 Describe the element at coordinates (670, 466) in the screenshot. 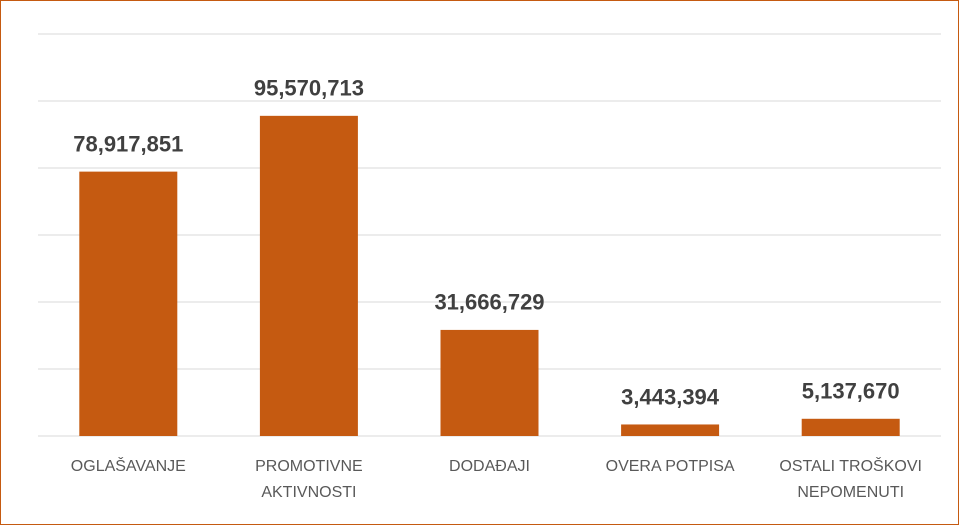

I see `x-tick-label: OVERA POTPISA` at that location.